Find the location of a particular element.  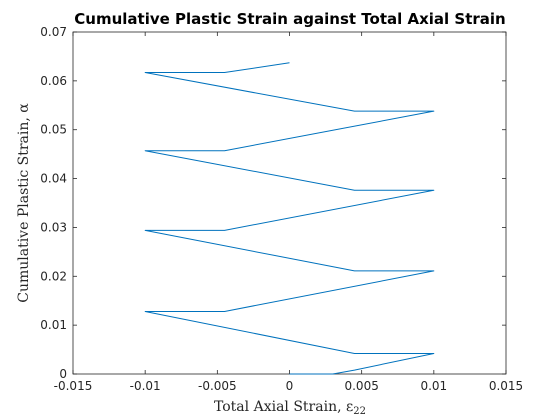

x-tick-label: -0.015 is located at coordinates (73, 386).